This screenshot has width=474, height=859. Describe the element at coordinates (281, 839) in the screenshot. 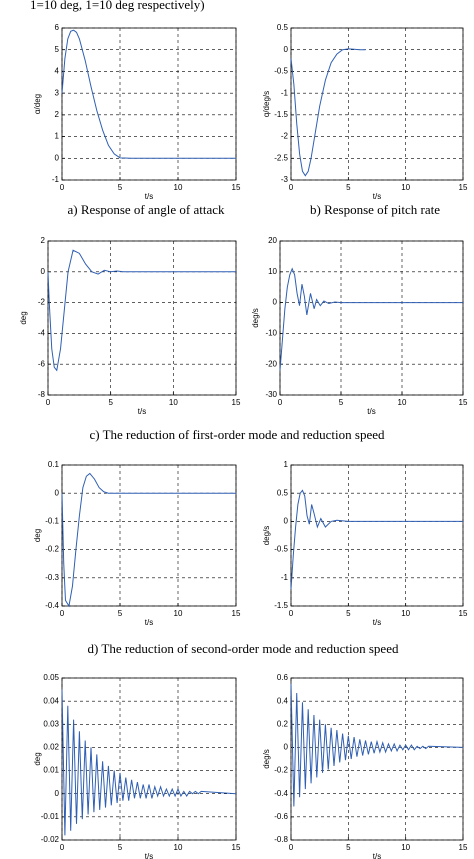

I see `y-tick-label: -0.8` at that location.